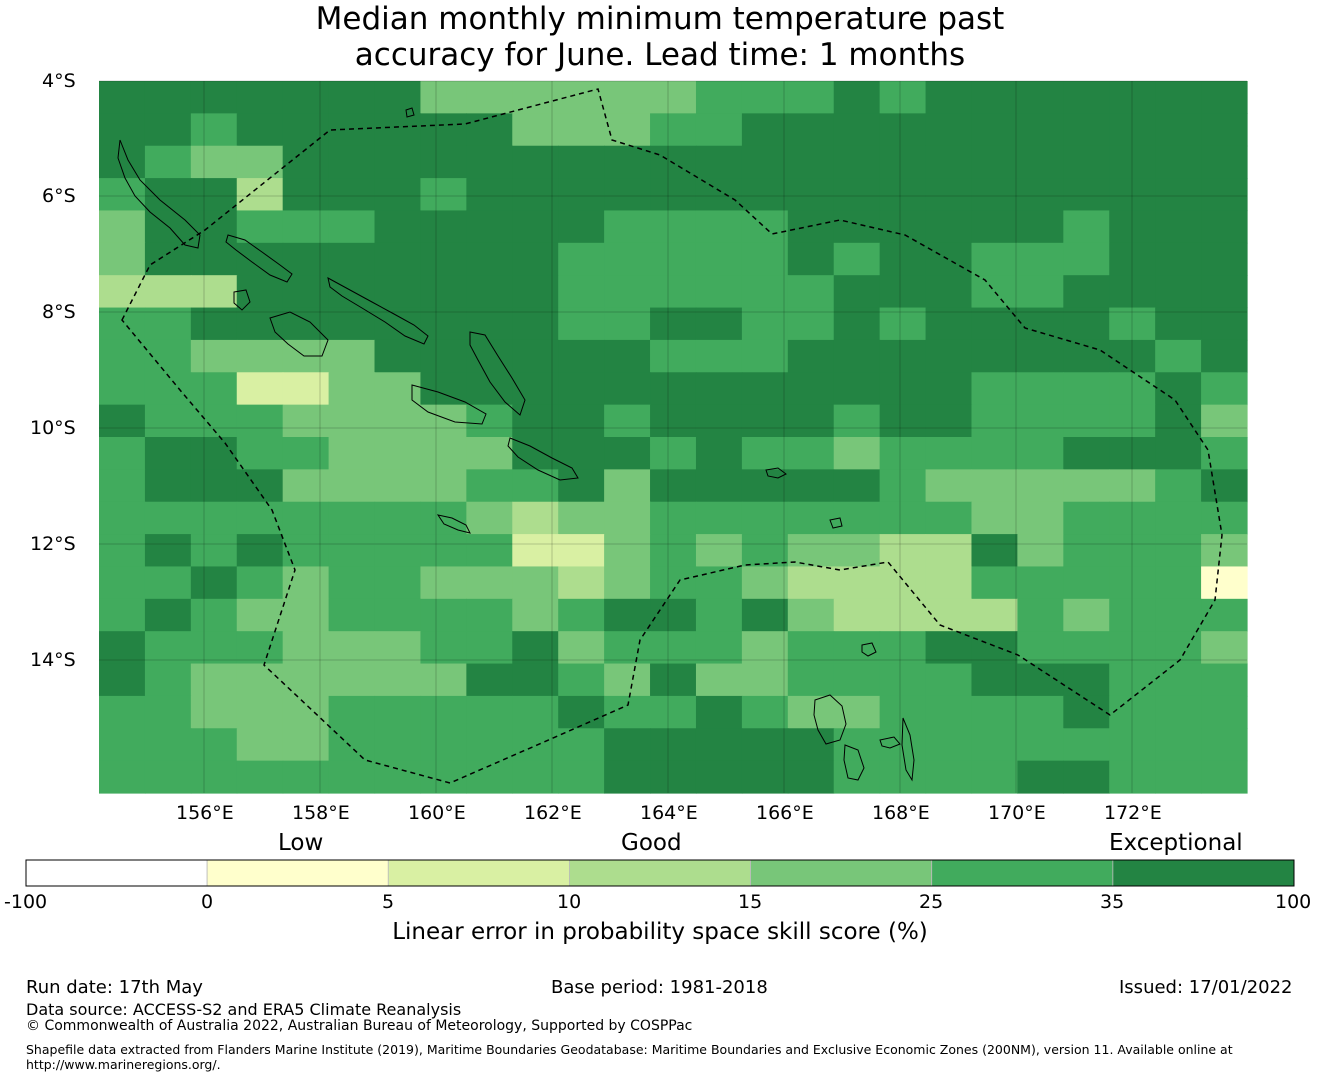  I want to click on colorbar-tick: 10, so click(569, 902).